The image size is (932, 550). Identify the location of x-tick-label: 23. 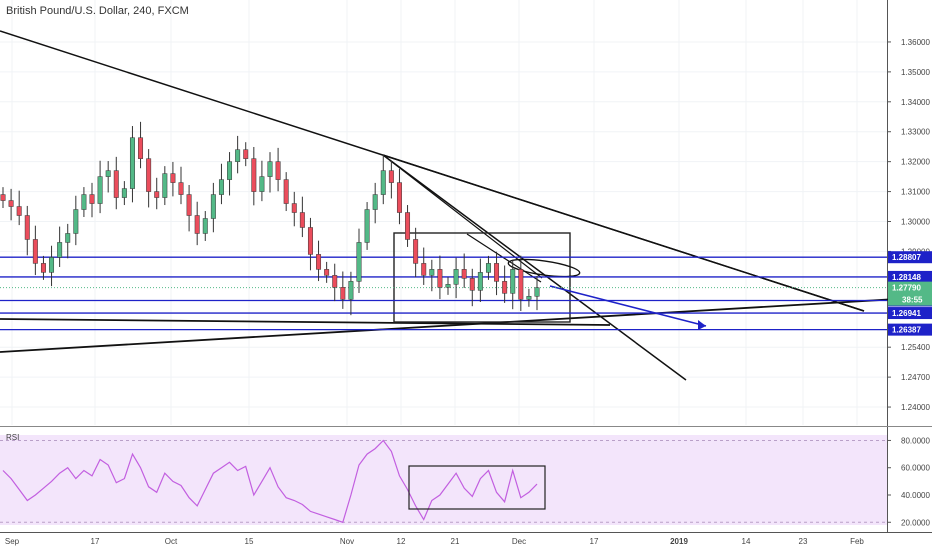
(803, 541).